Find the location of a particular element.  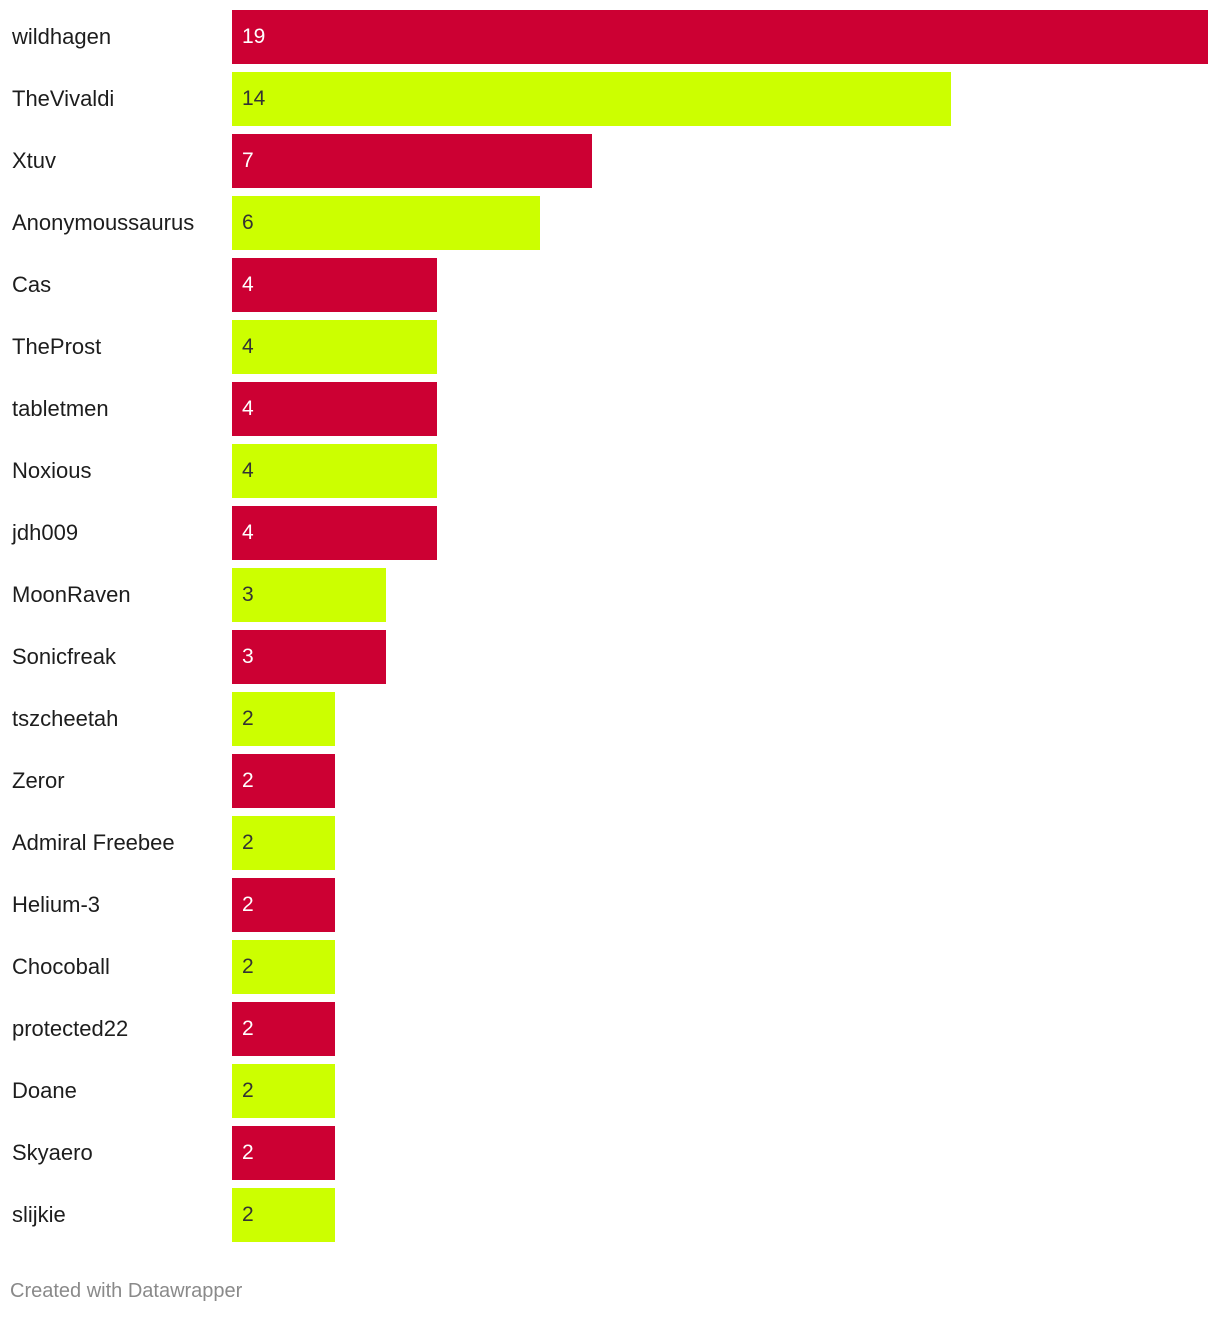

value-label-slijkie: 2 is located at coordinates (248, 1214).